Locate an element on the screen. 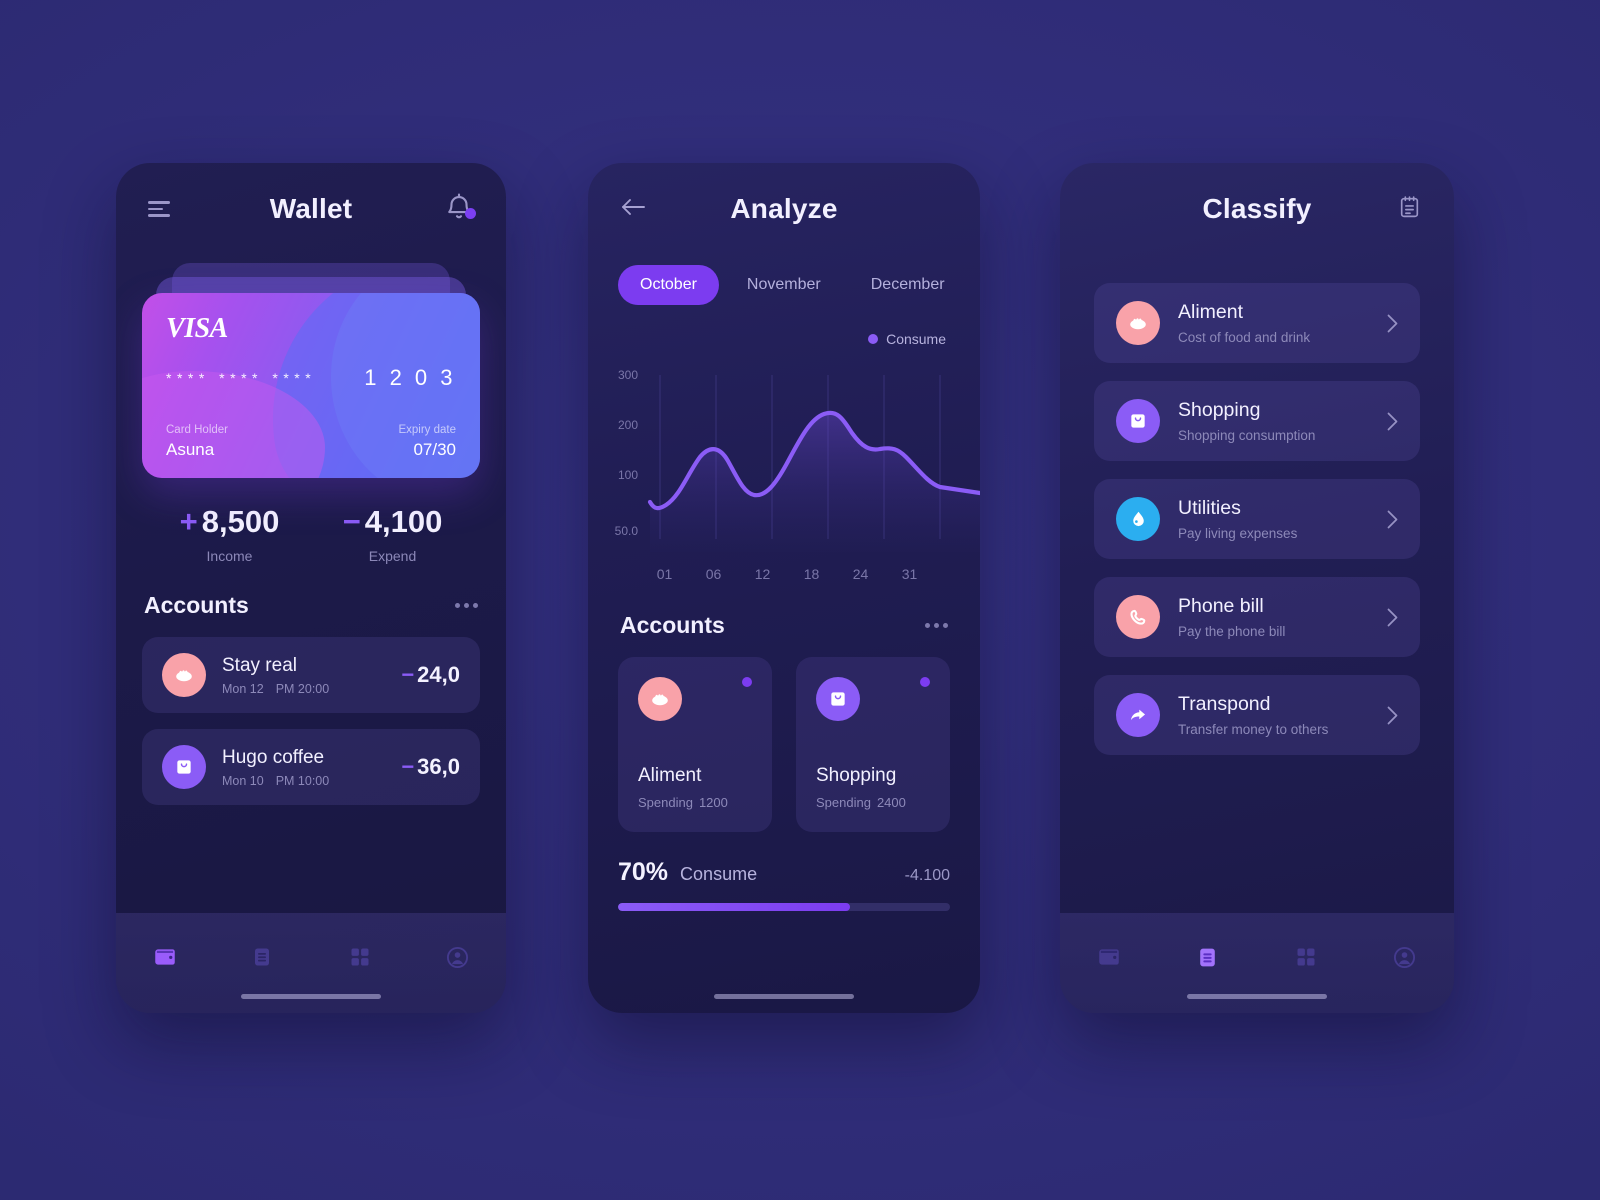 The image size is (1600, 1200). notifications-button is located at coordinates (460, 209).